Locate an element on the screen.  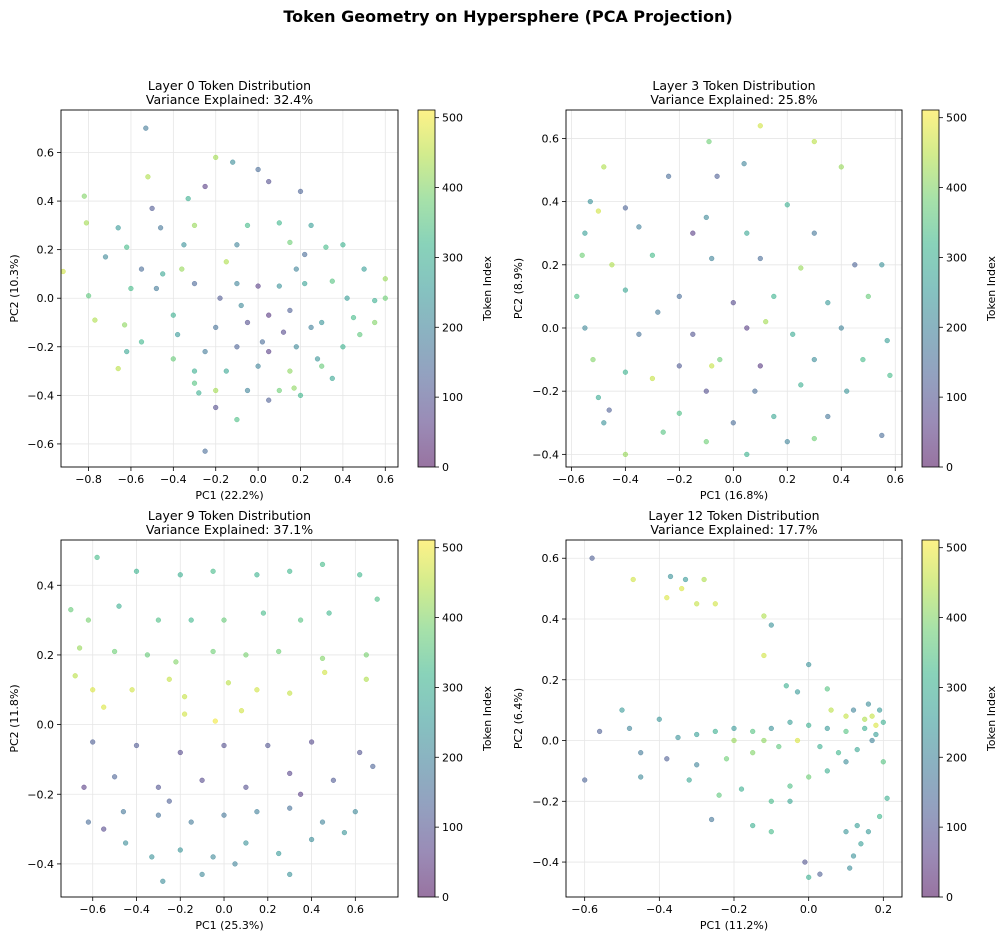
y-tick-label: 0.6 is located at coordinates (46, 153).